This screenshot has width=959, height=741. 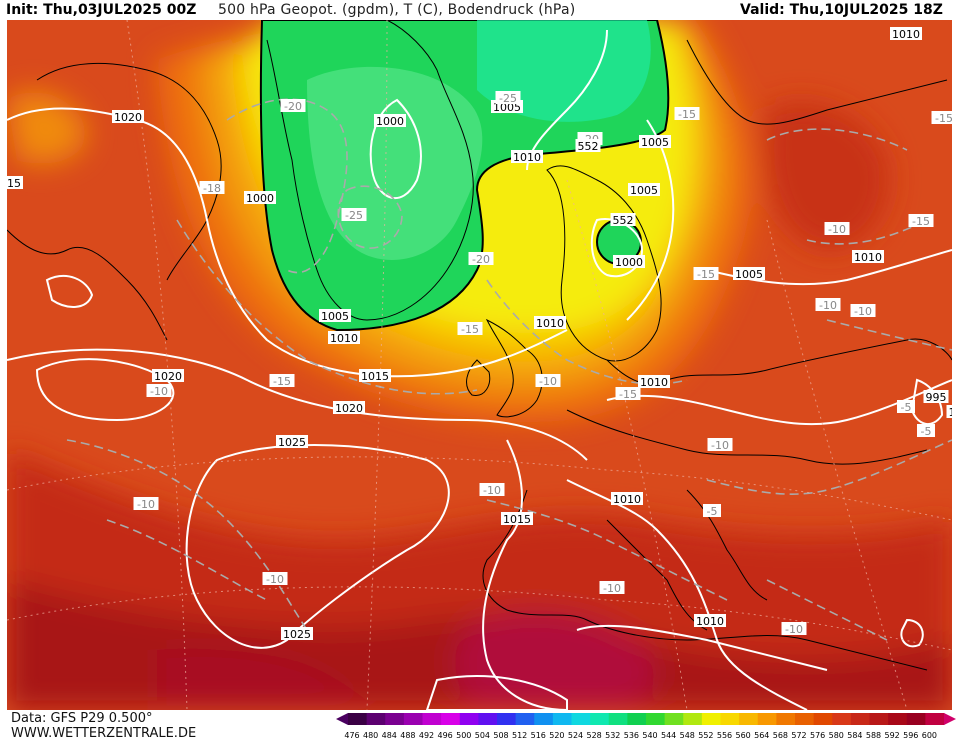 What do you see at coordinates (389, 735) in the screenshot?
I see `scale-label: 484` at bounding box center [389, 735].